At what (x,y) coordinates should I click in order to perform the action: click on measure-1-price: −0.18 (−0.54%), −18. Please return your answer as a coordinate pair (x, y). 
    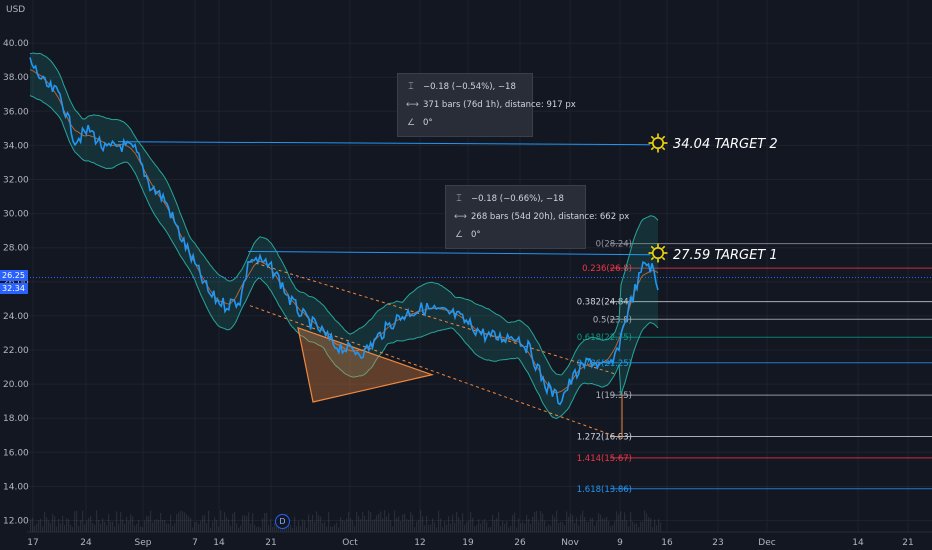
    Looking at the image, I should click on (469, 87).